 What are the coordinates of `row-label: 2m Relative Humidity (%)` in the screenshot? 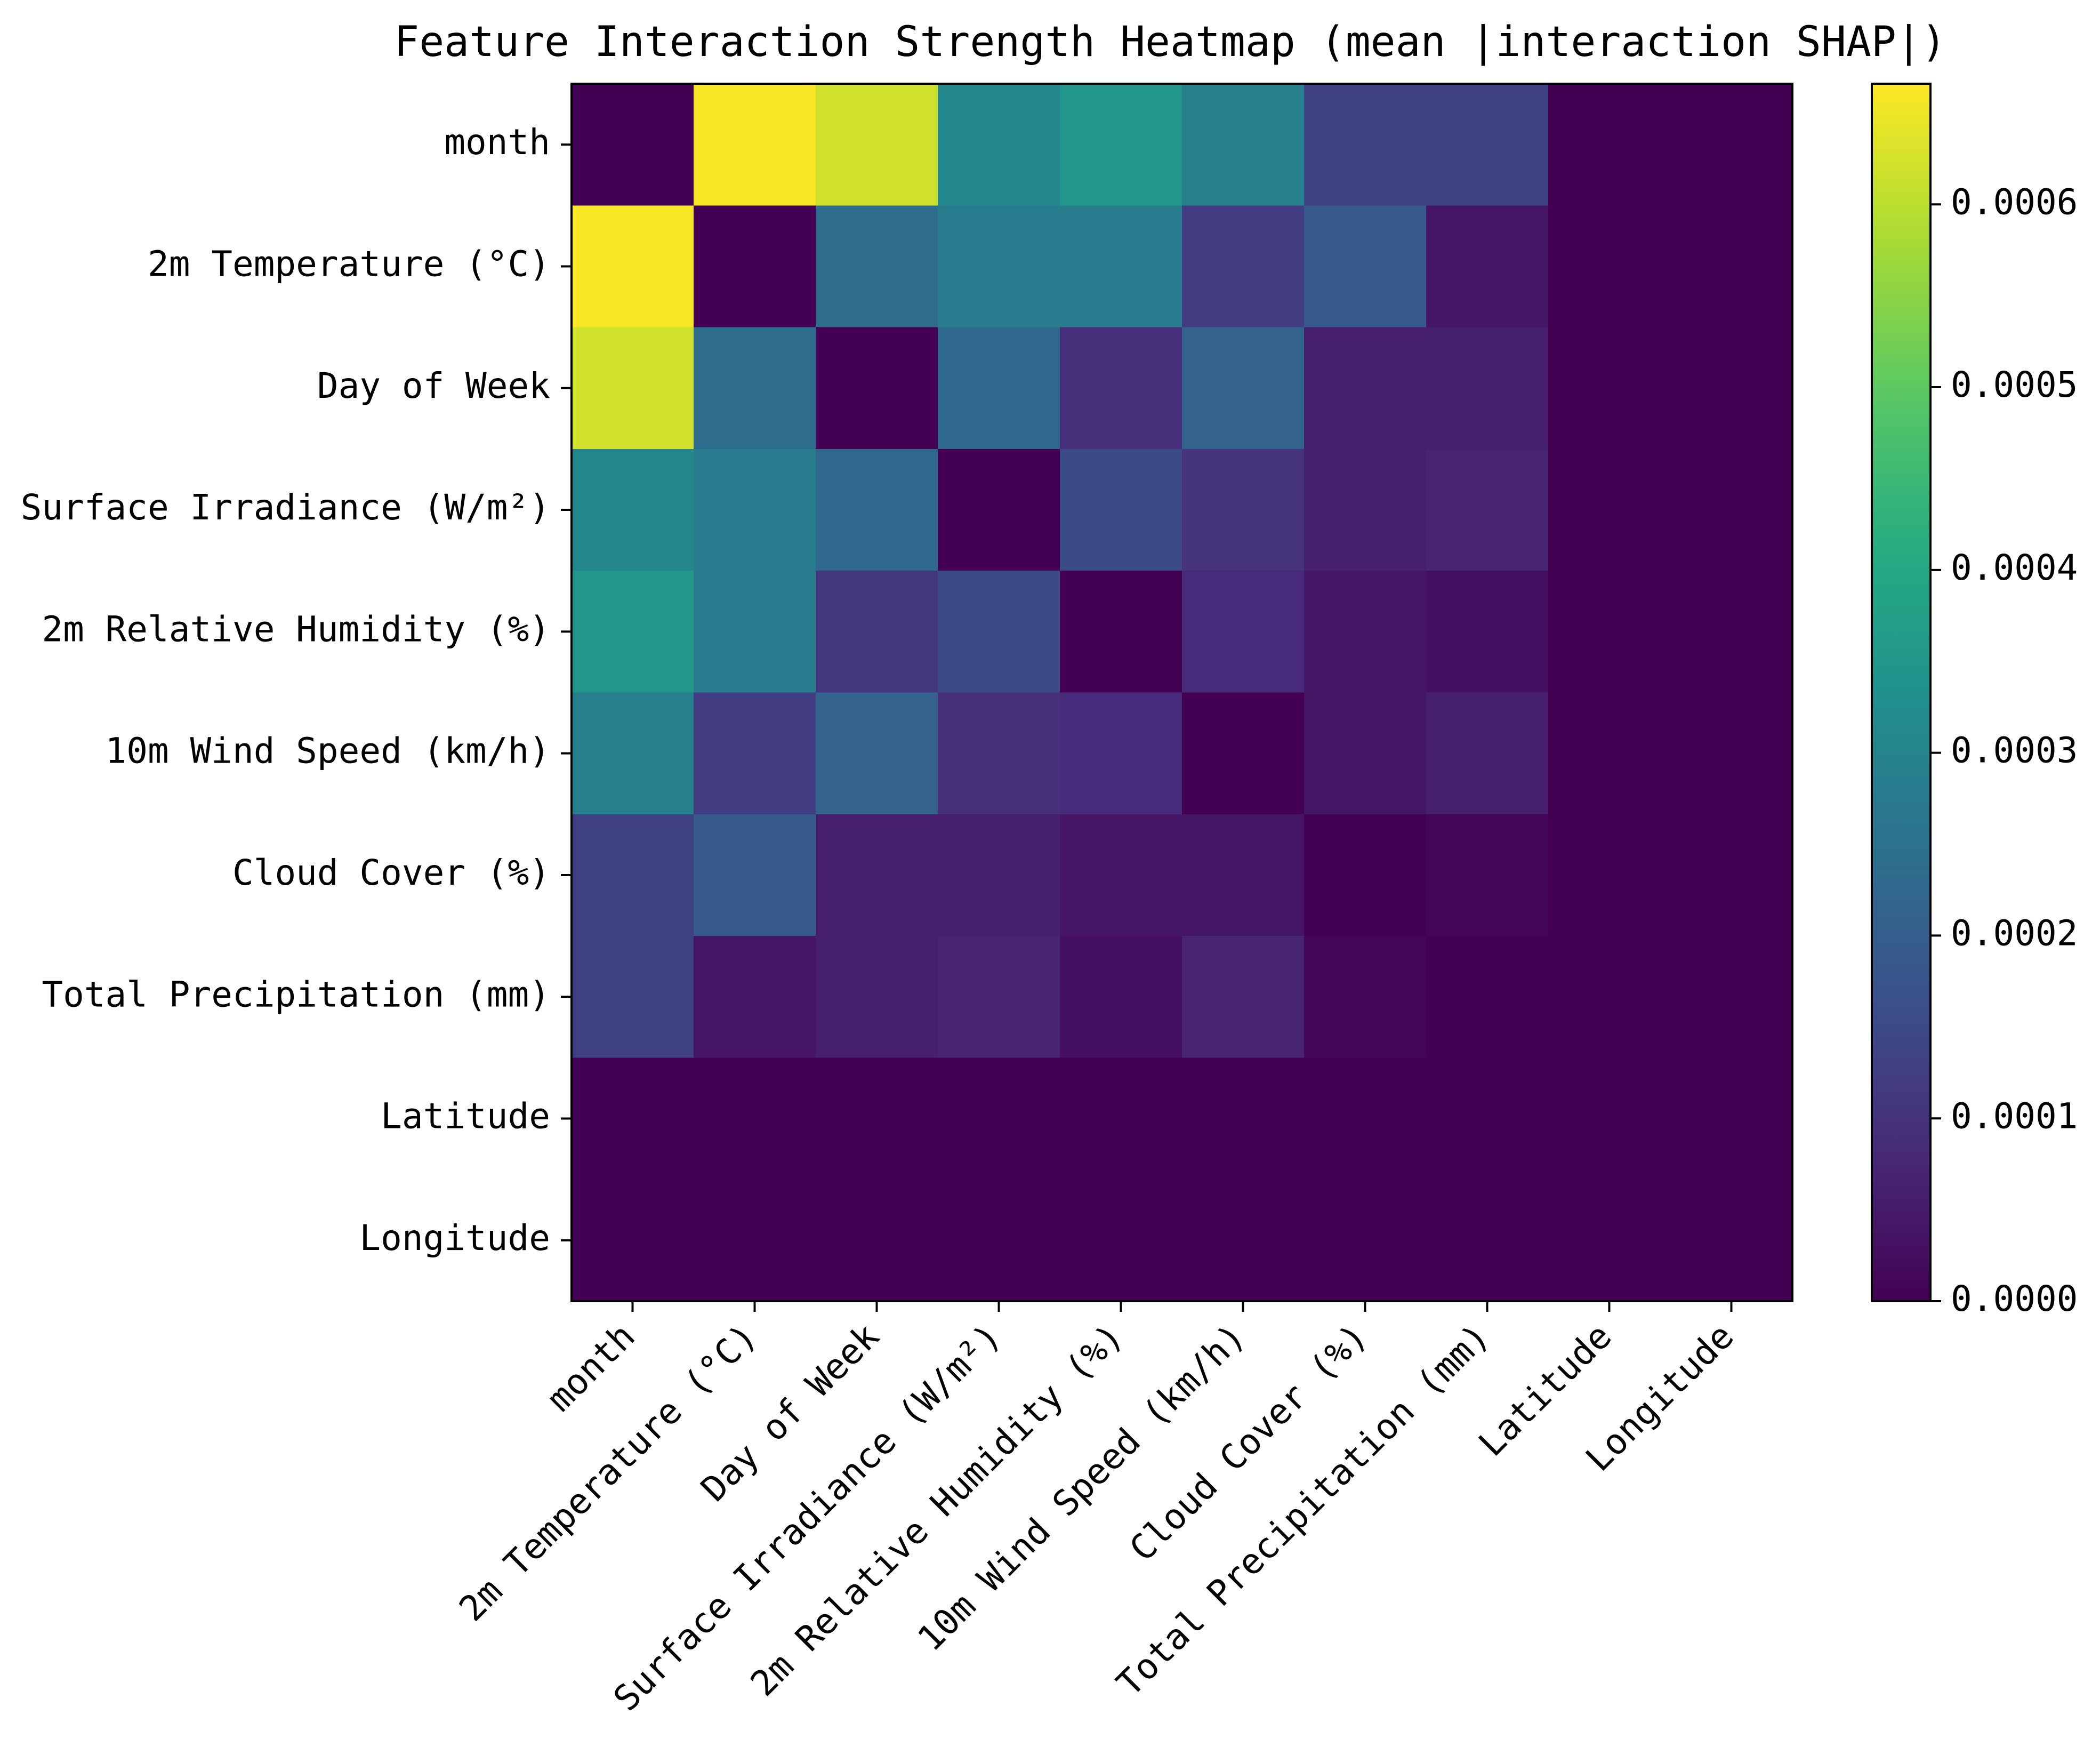 It's located at (296, 629).